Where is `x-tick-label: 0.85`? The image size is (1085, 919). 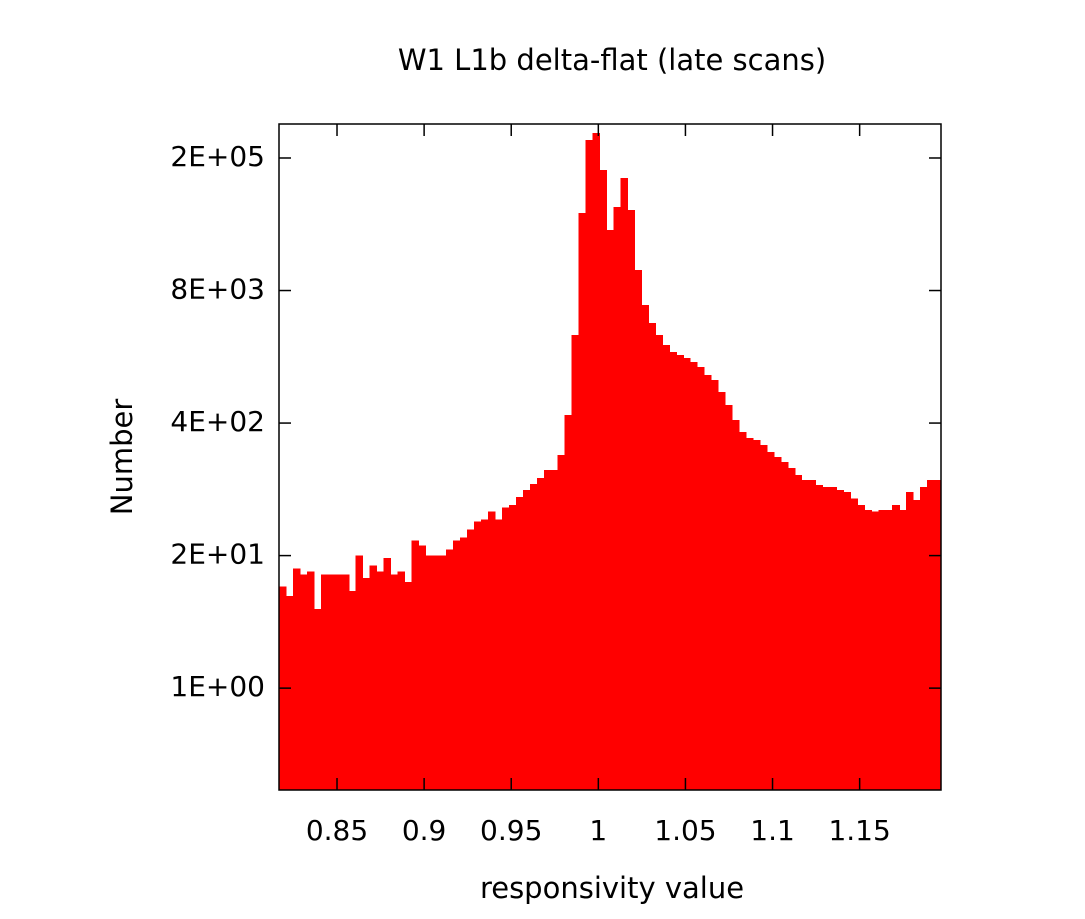
x-tick-label: 0.85 is located at coordinates (337, 830).